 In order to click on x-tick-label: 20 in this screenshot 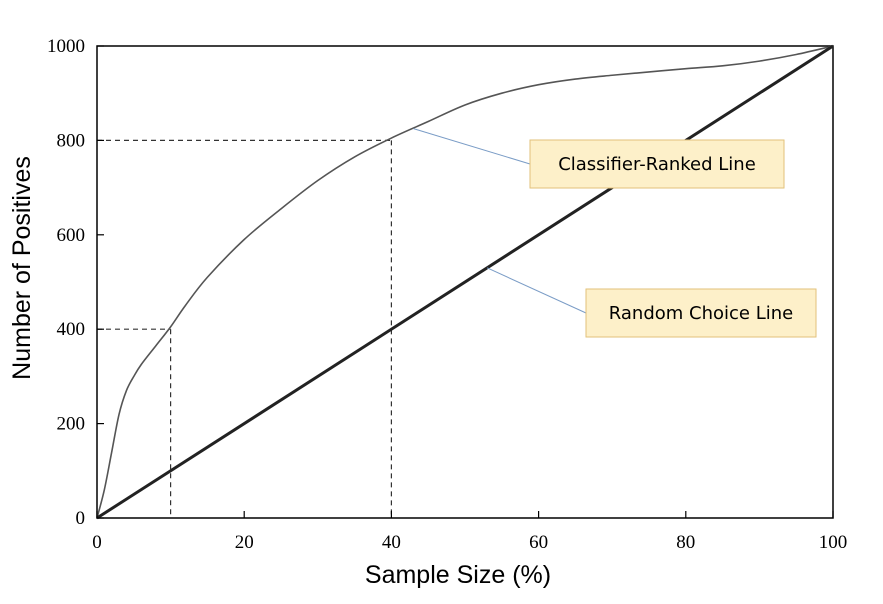, I will do `click(244, 542)`.